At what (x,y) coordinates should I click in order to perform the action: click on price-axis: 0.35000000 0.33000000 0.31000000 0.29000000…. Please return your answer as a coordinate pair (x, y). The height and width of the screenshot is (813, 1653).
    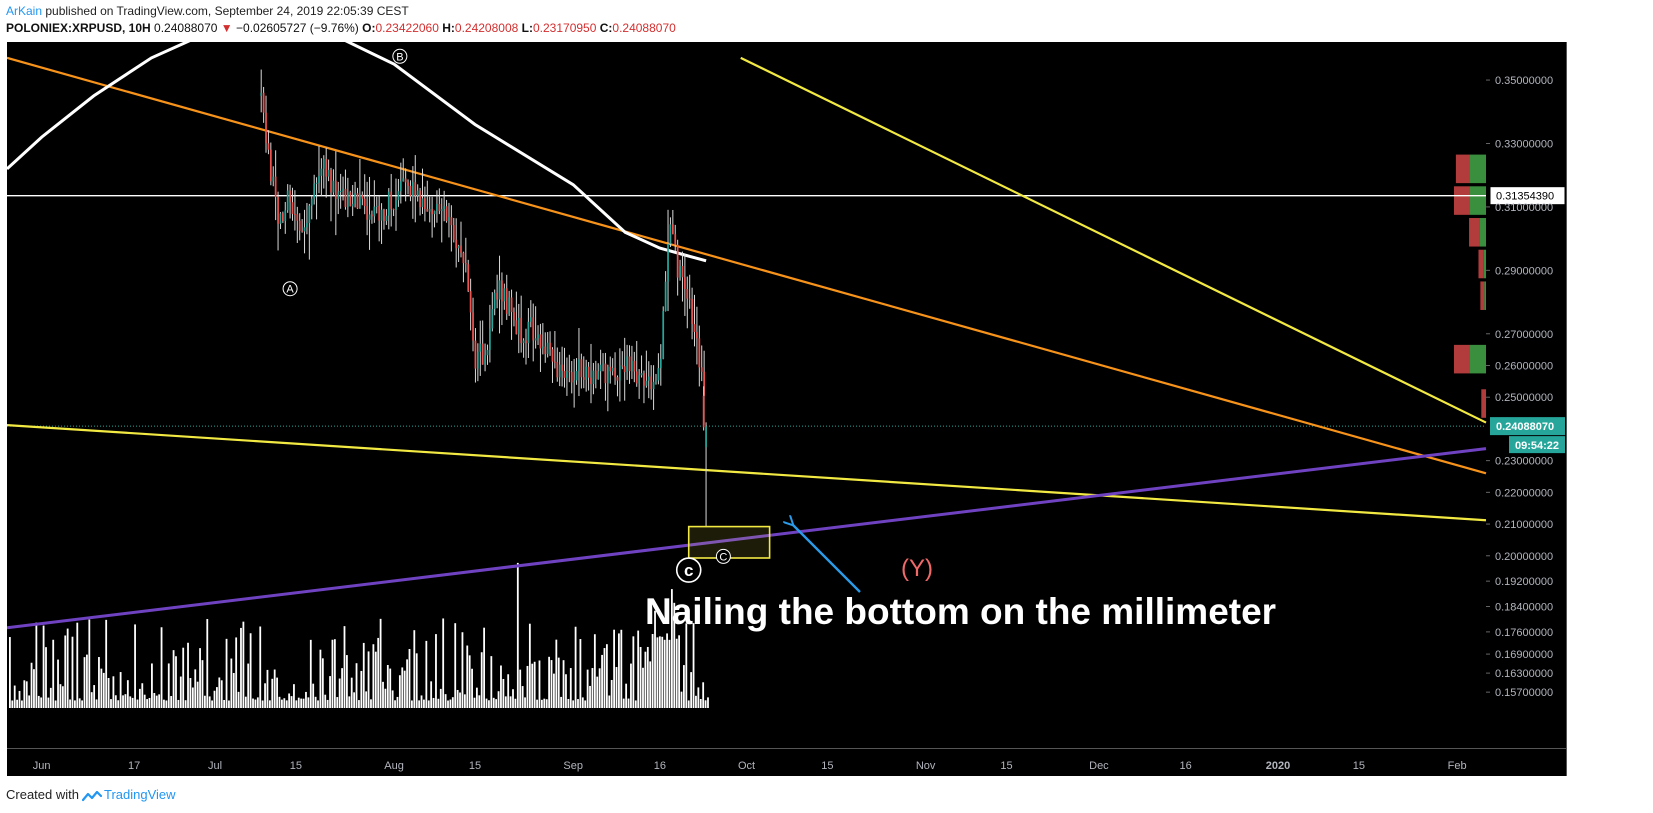
    Looking at the image, I should click on (1519, 387).